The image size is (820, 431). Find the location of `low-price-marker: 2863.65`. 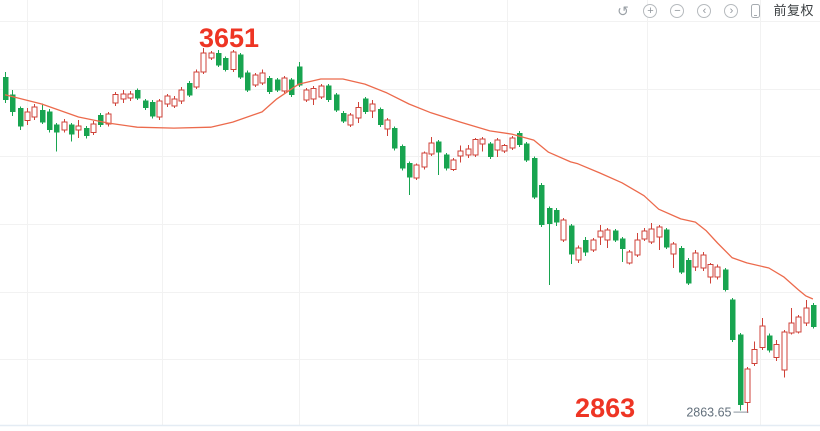

low-price-marker: 2863.65 is located at coordinates (717, 413).